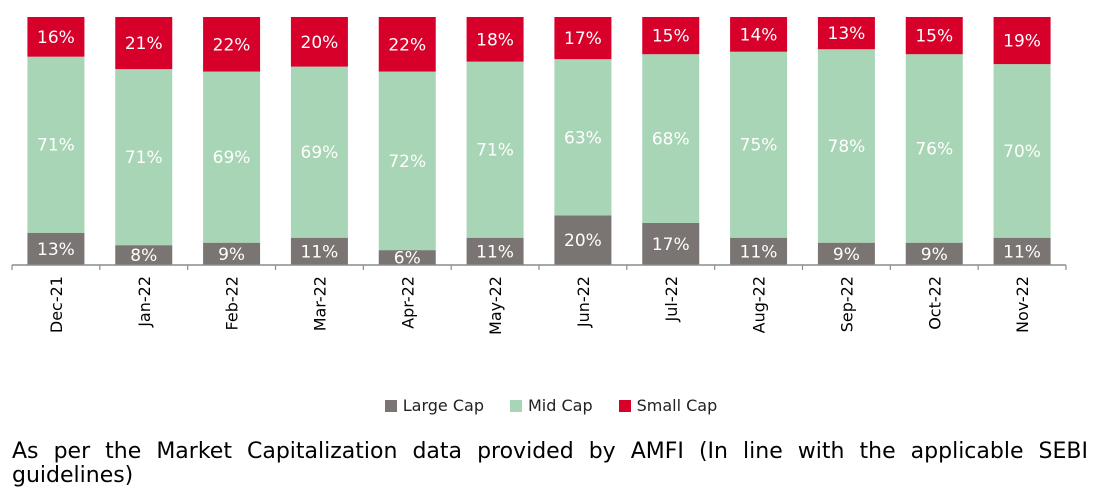 The image size is (1102, 499). Describe the element at coordinates (515, 405) in the screenshot. I see `legend-swatch-mid-cap` at that location.